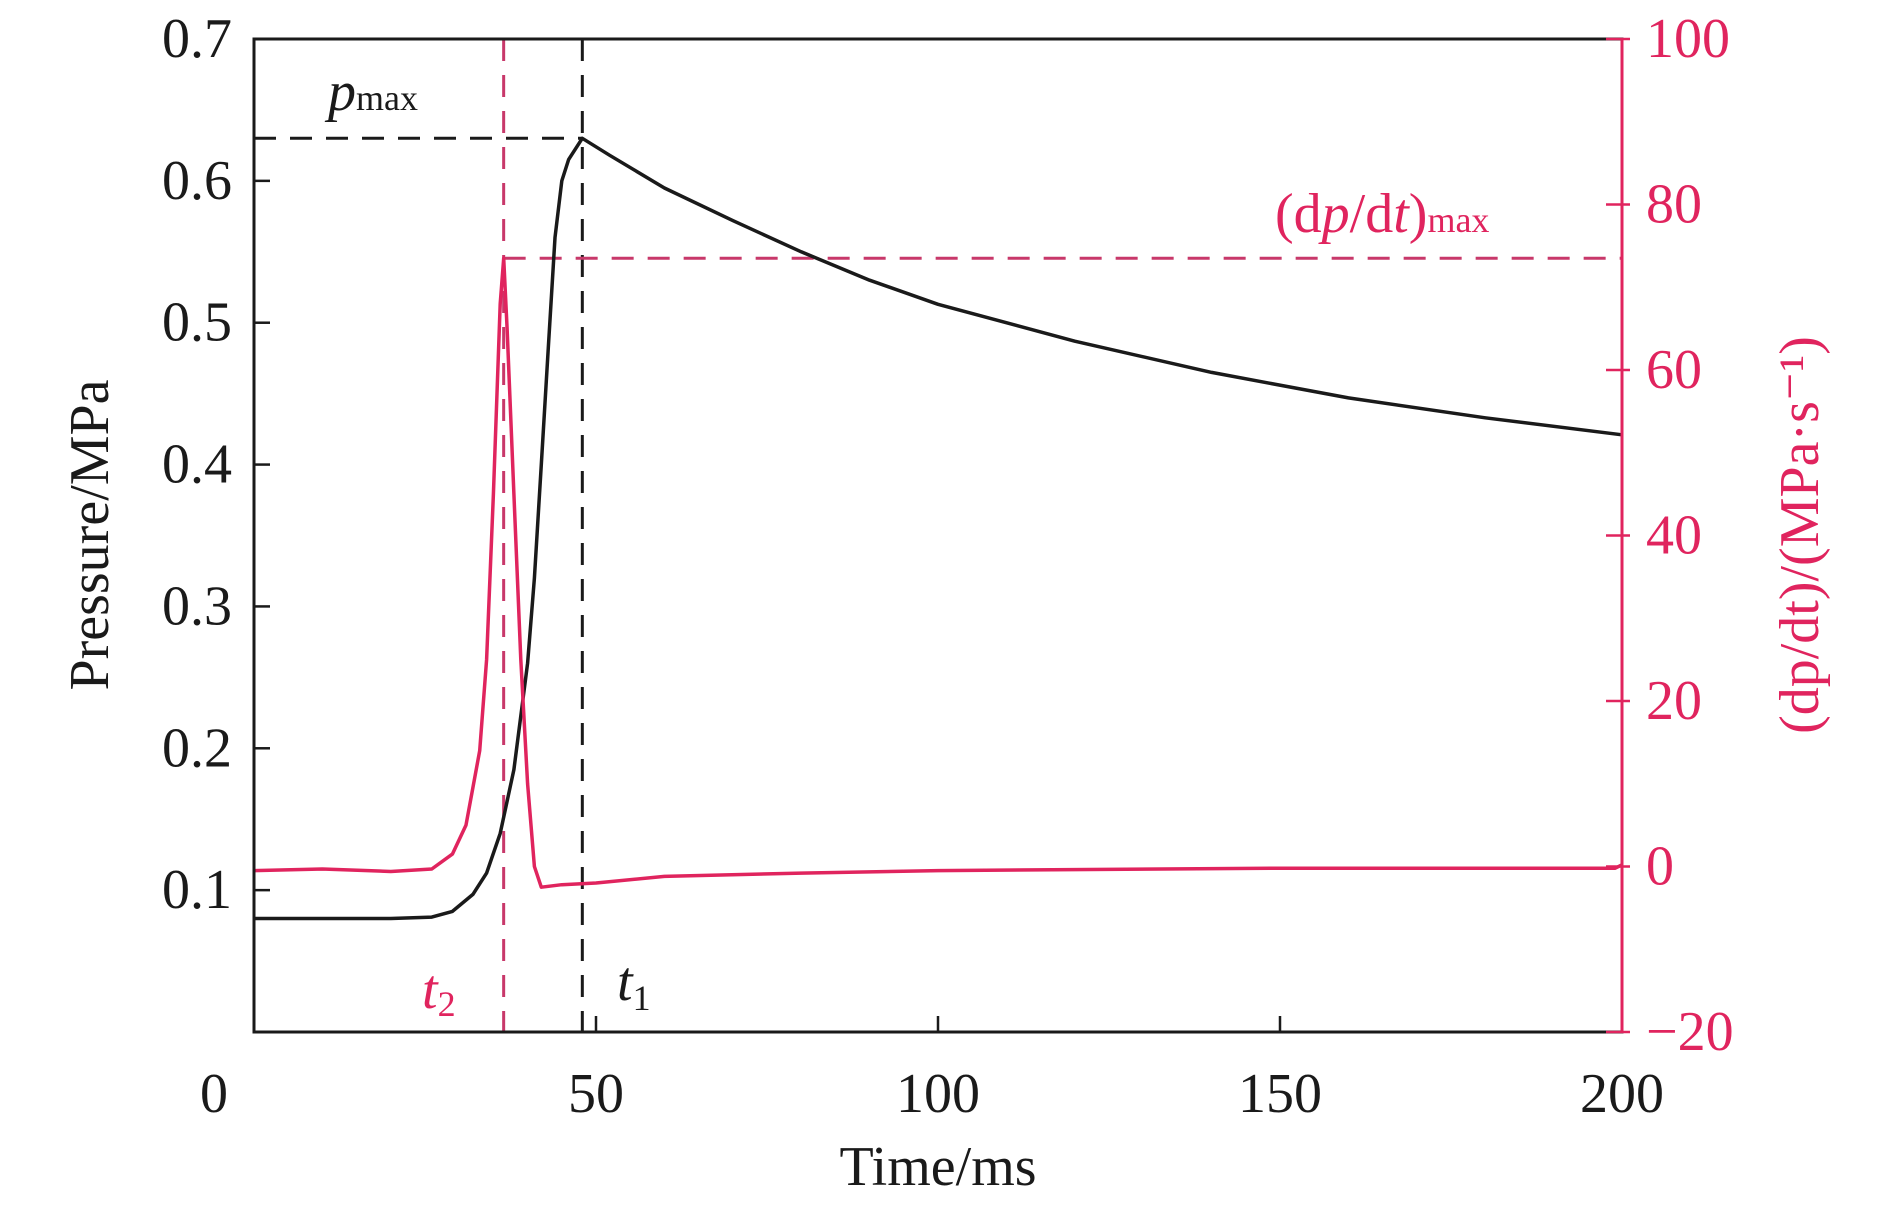 The width and height of the screenshot is (1890, 1211). Describe the element at coordinates (197, 606) in the screenshot. I see `y-left-tick-label: 0.3` at that location.